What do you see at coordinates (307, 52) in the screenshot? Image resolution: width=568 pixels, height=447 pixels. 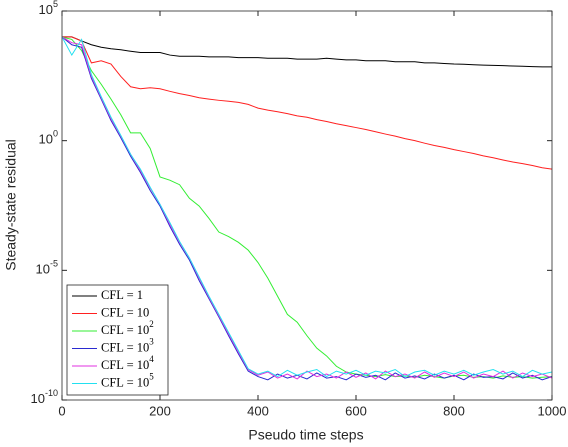 I see `series-line` at bounding box center [307, 52].